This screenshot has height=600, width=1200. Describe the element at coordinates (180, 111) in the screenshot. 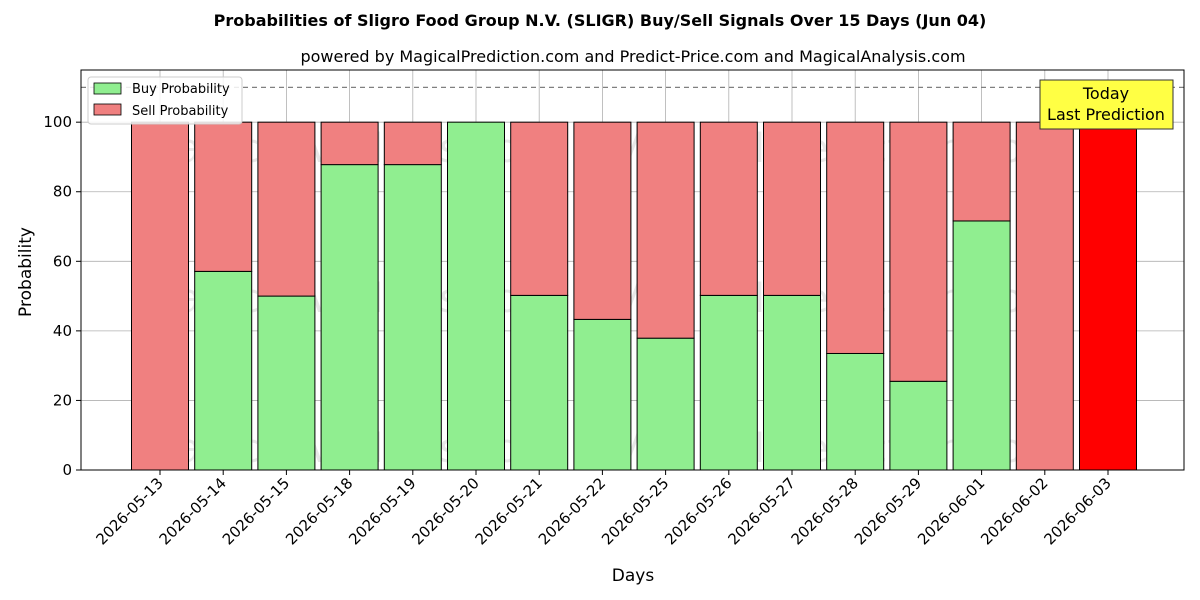

I see `legend-label-sell: Sell Probability` at that location.